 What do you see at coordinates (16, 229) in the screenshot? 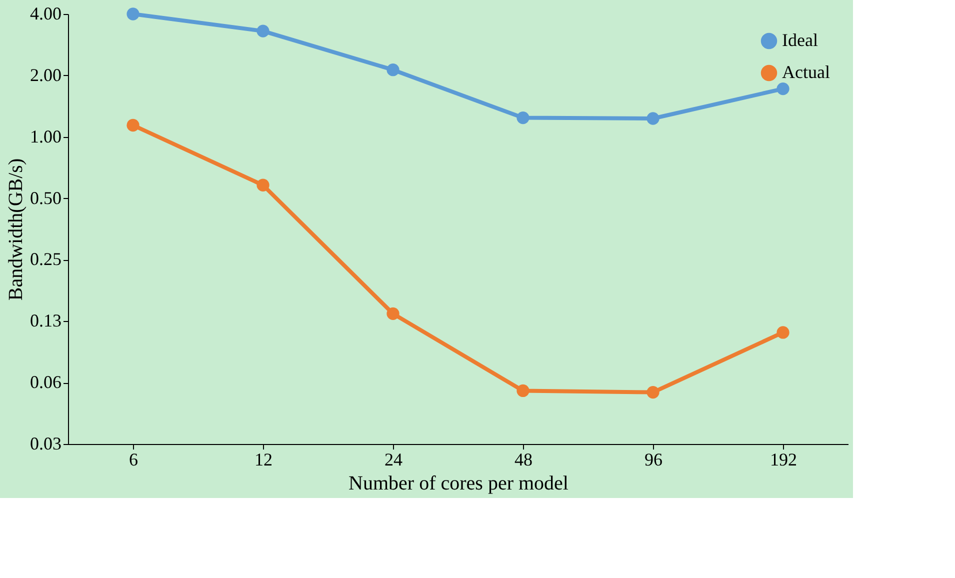
I see `y-axis-title: Bandwidth(GB/s)` at bounding box center [16, 229].